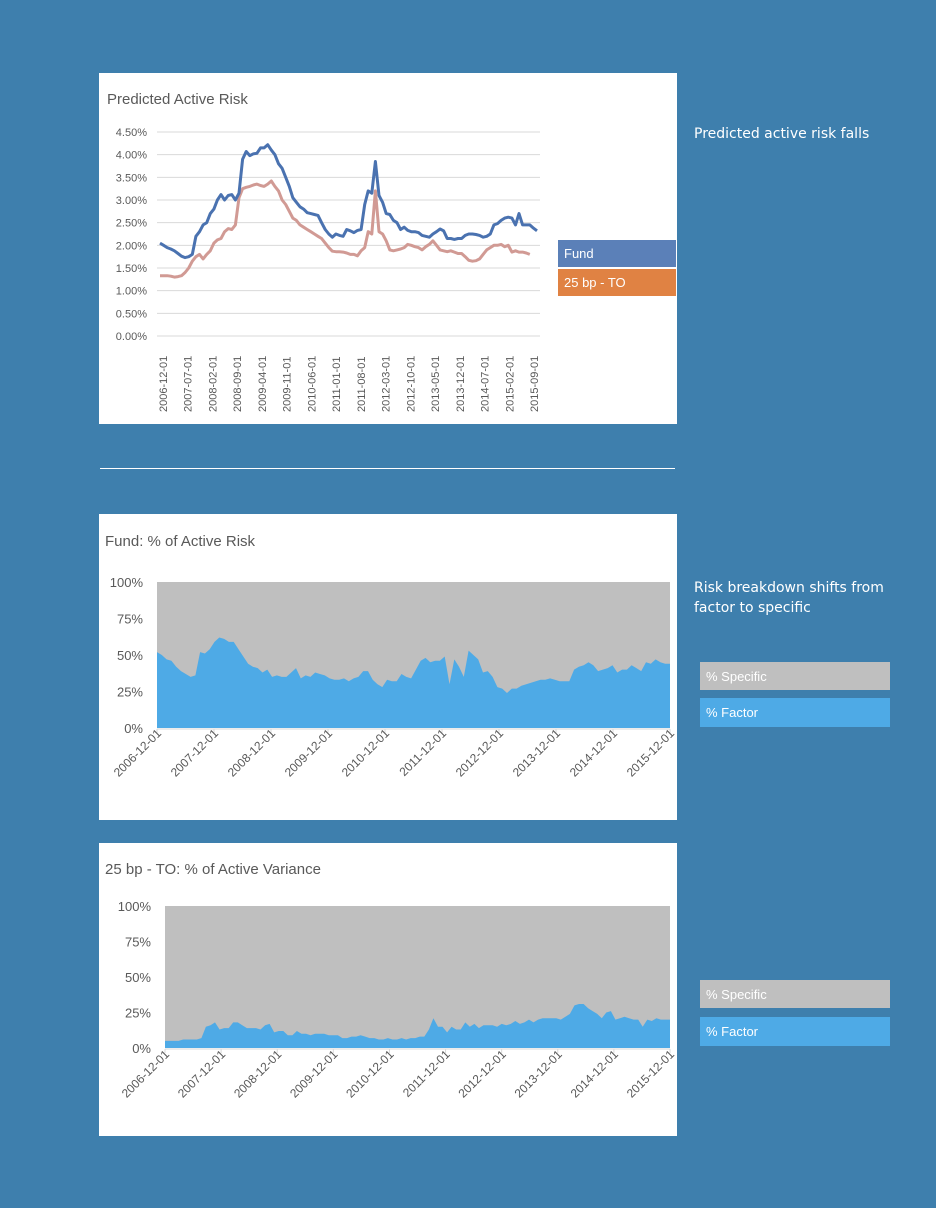 The height and width of the screenshot is (1208, 936). Describe the element at coordinates (535, 384) in the screenshot. I see `x-tick-label: 2015-09-01` at that location.